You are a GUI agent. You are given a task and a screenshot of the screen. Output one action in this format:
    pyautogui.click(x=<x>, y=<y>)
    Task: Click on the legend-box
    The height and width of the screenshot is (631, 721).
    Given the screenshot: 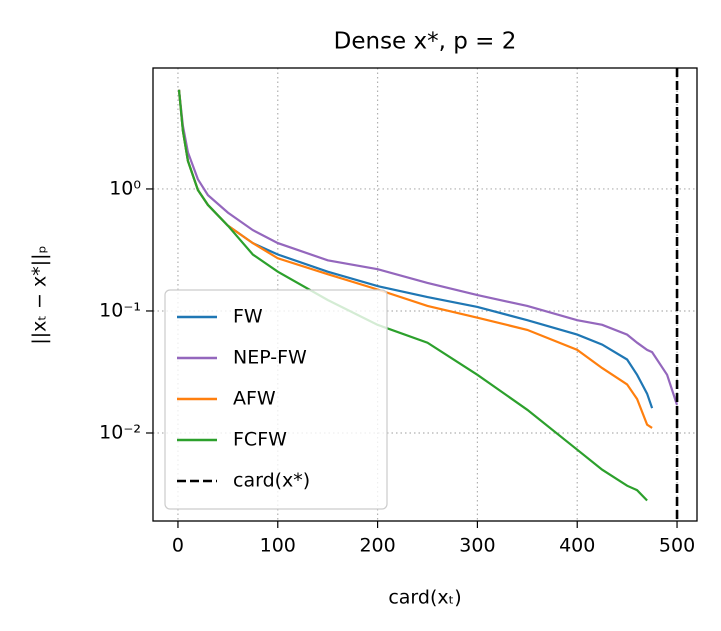 What is the action you would take?
    pyautogui.click(x=276, y=399)
    